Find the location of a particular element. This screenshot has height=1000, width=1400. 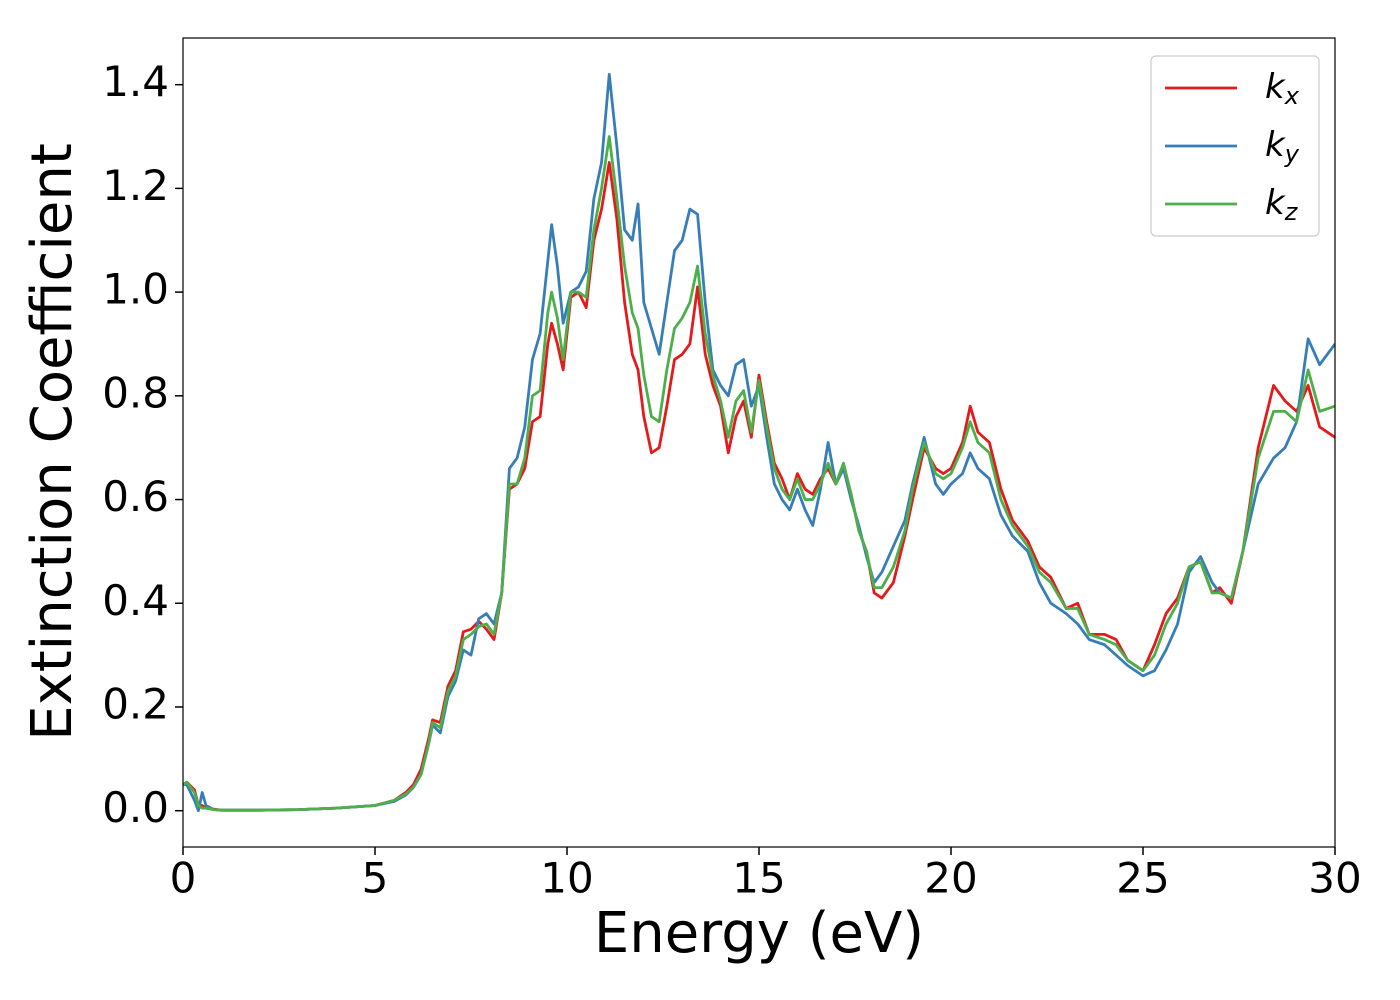

x-tick-label: 25 is located at coordinates (1142, 878).